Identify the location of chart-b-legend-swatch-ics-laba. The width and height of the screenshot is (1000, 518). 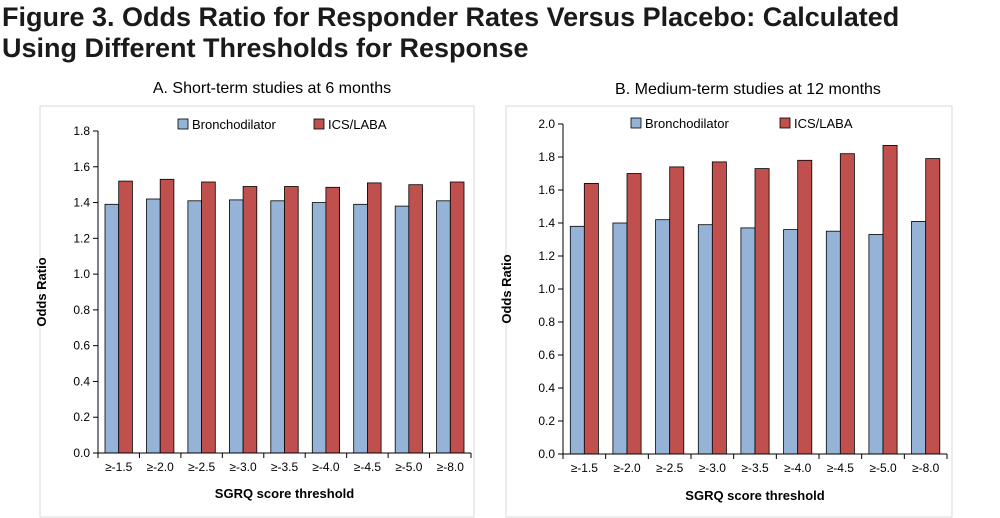
(785, 123).